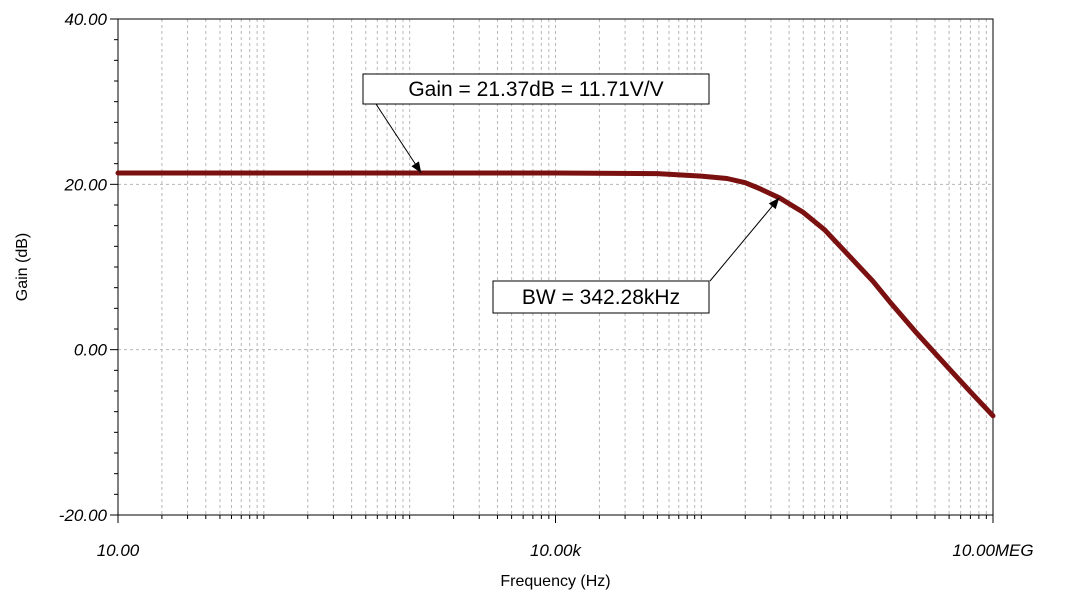 The height and width of the screenshot is (595, 1088). I want to click on annotation-label: BW = 342.28kHz, so click(601, 297).